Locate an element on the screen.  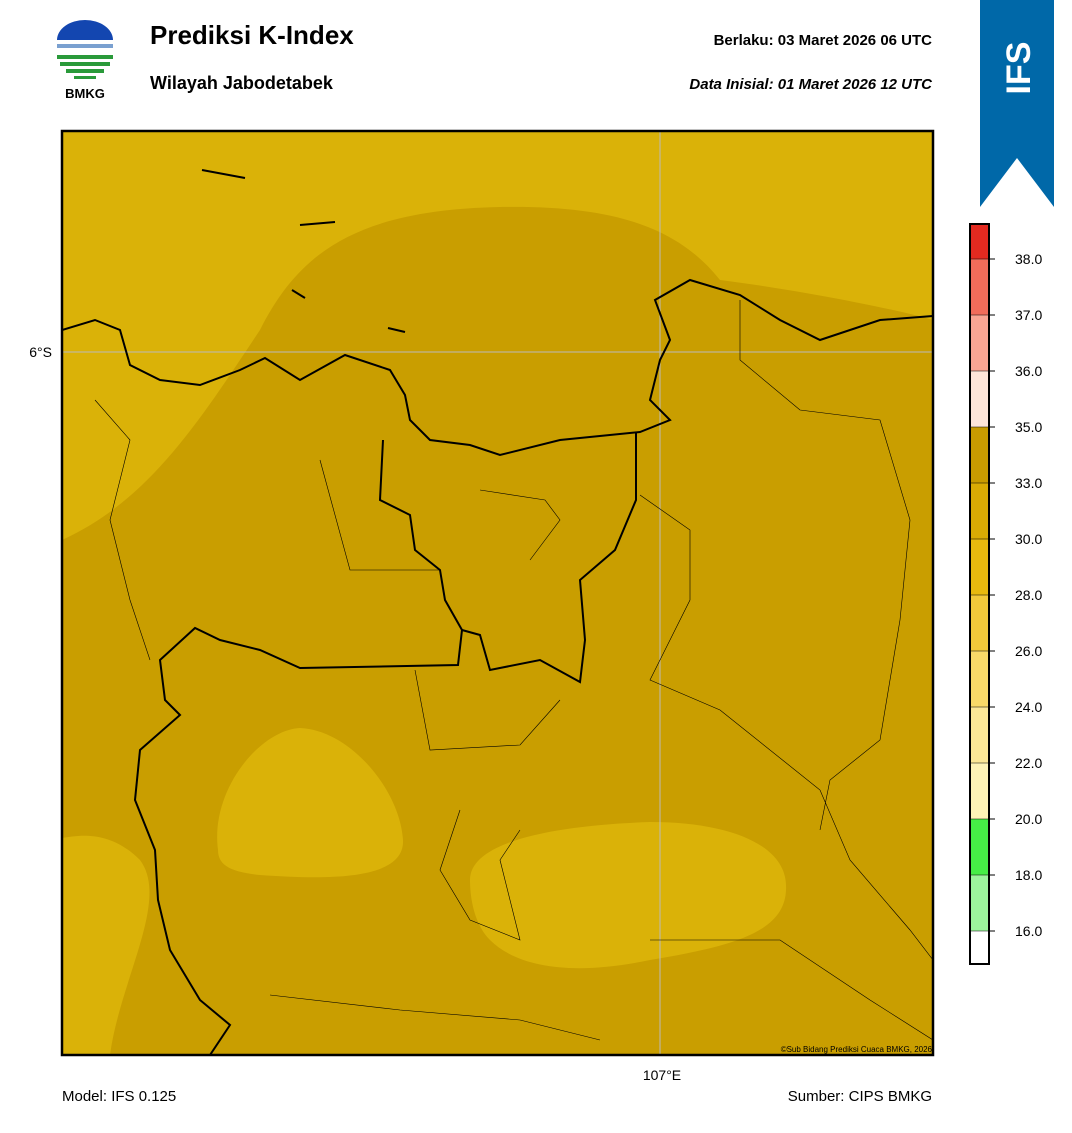
credit: ©Sub Bidang Prediksi Cuaca BMKG, 2026 is located at coordinates (857, 1049).